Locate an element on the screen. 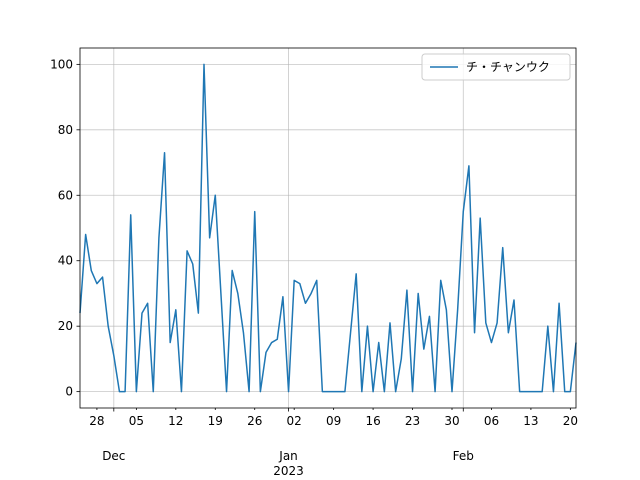  x-month-label: Jan is located at coordinates (288, 456).